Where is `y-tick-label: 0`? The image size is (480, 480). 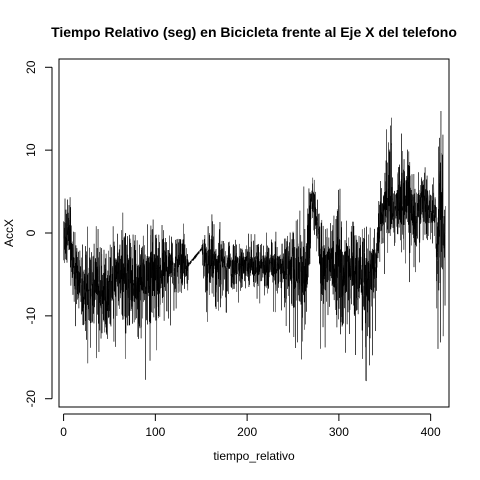 y-tick-label: 0 is located at coordinates (31, 232).